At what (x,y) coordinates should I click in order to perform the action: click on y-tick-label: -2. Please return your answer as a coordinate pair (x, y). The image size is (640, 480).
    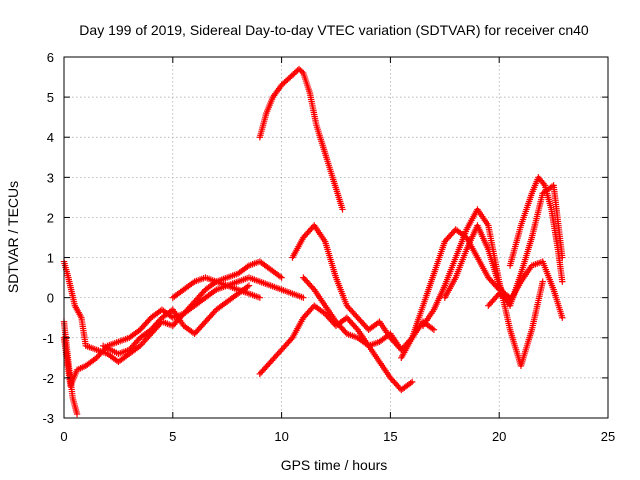
    Looking at the image, I should click on (48, 378).